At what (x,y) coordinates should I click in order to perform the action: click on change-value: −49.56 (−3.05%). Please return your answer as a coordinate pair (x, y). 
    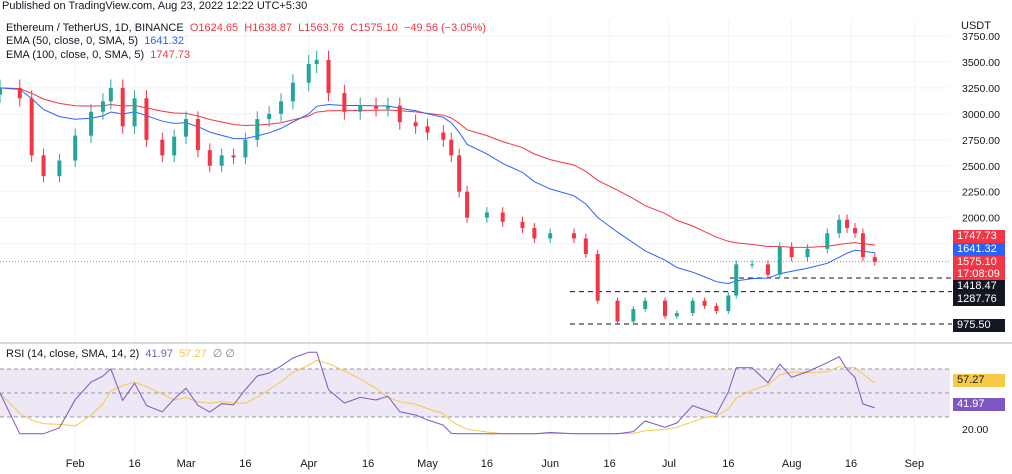
    Looking at the image, I should click on (444, 28).